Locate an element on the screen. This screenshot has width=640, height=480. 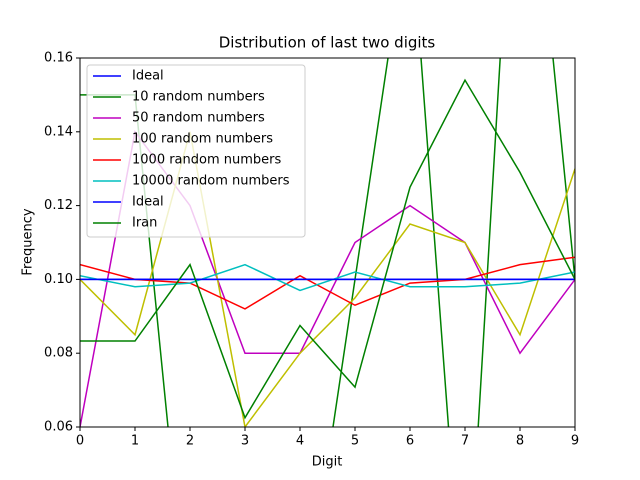
y-axis-label: Frequency is located at coordinates (28, 241).